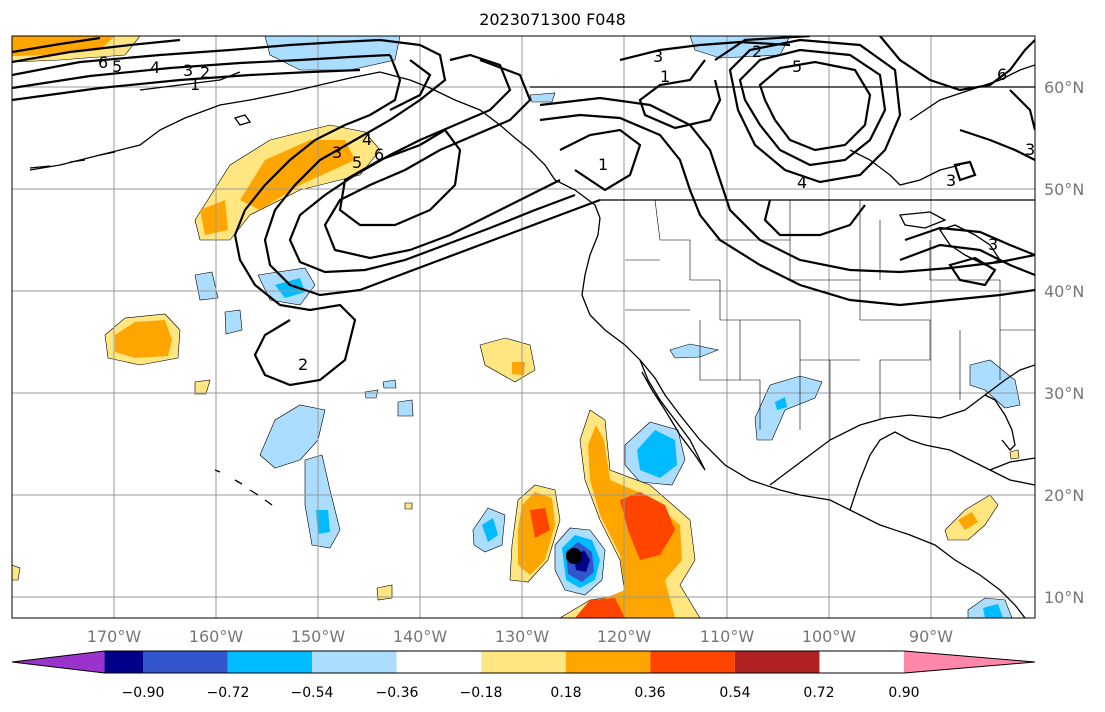  I want to click on colorbar-tick-label: −0.36, so click(397, 693).